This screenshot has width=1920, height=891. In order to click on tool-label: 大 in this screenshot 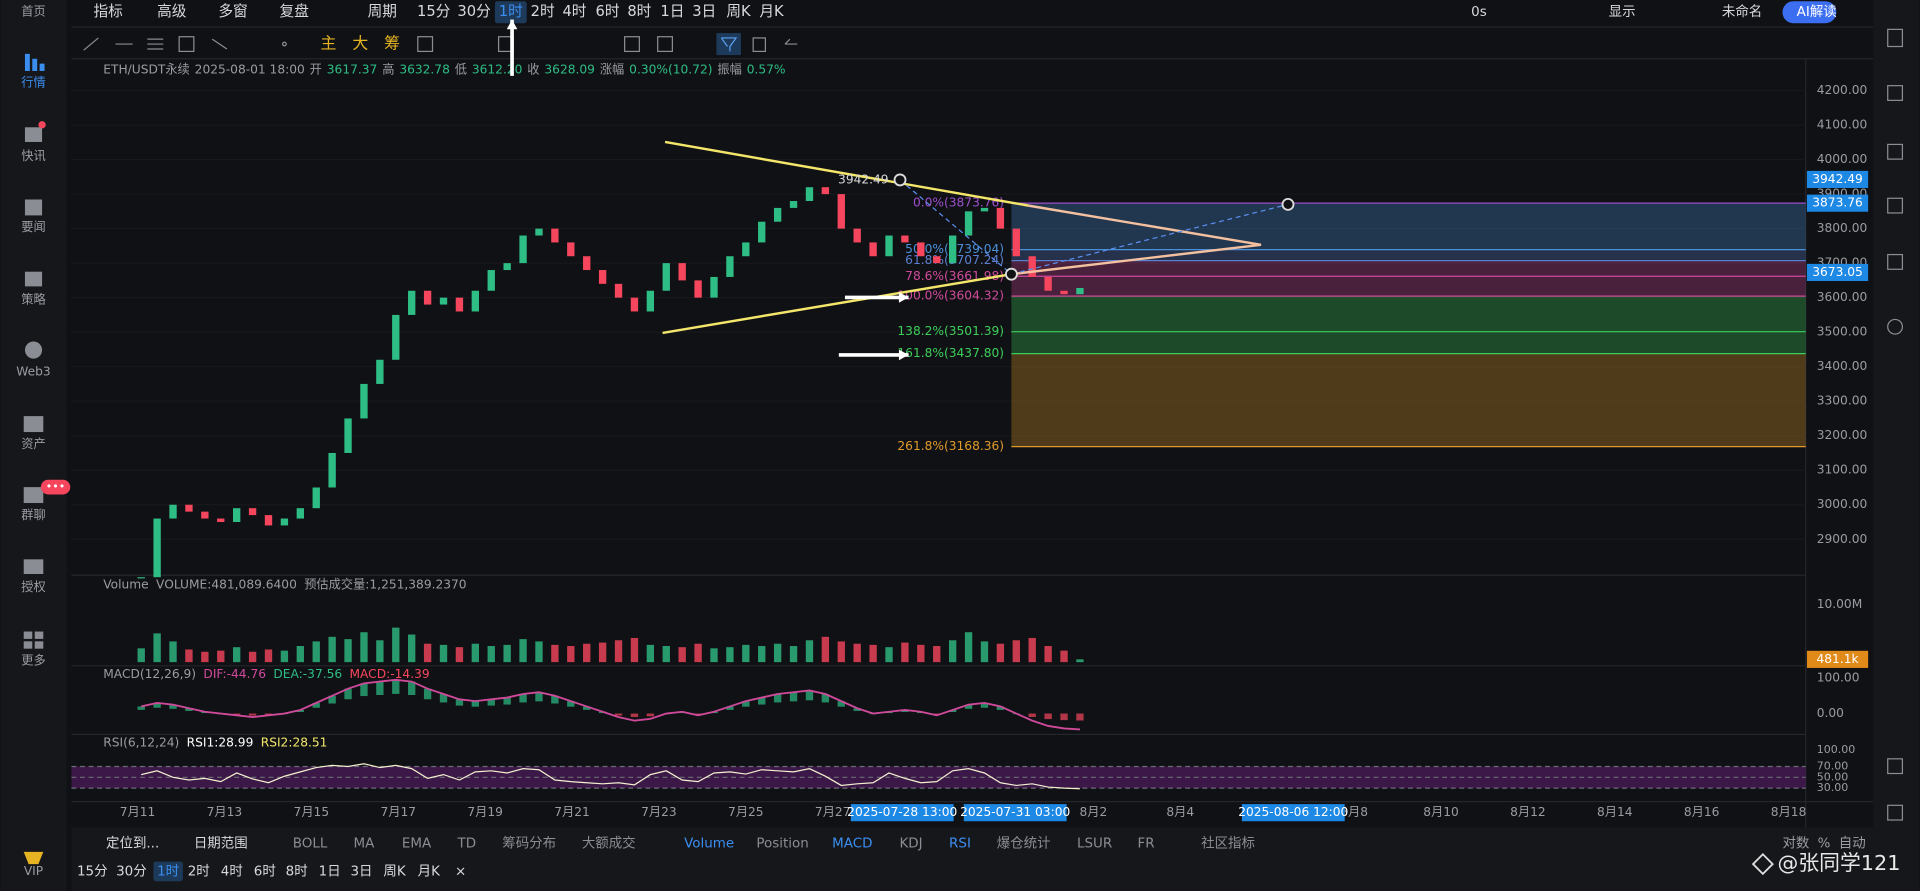, I will do `click(360, 43)`.